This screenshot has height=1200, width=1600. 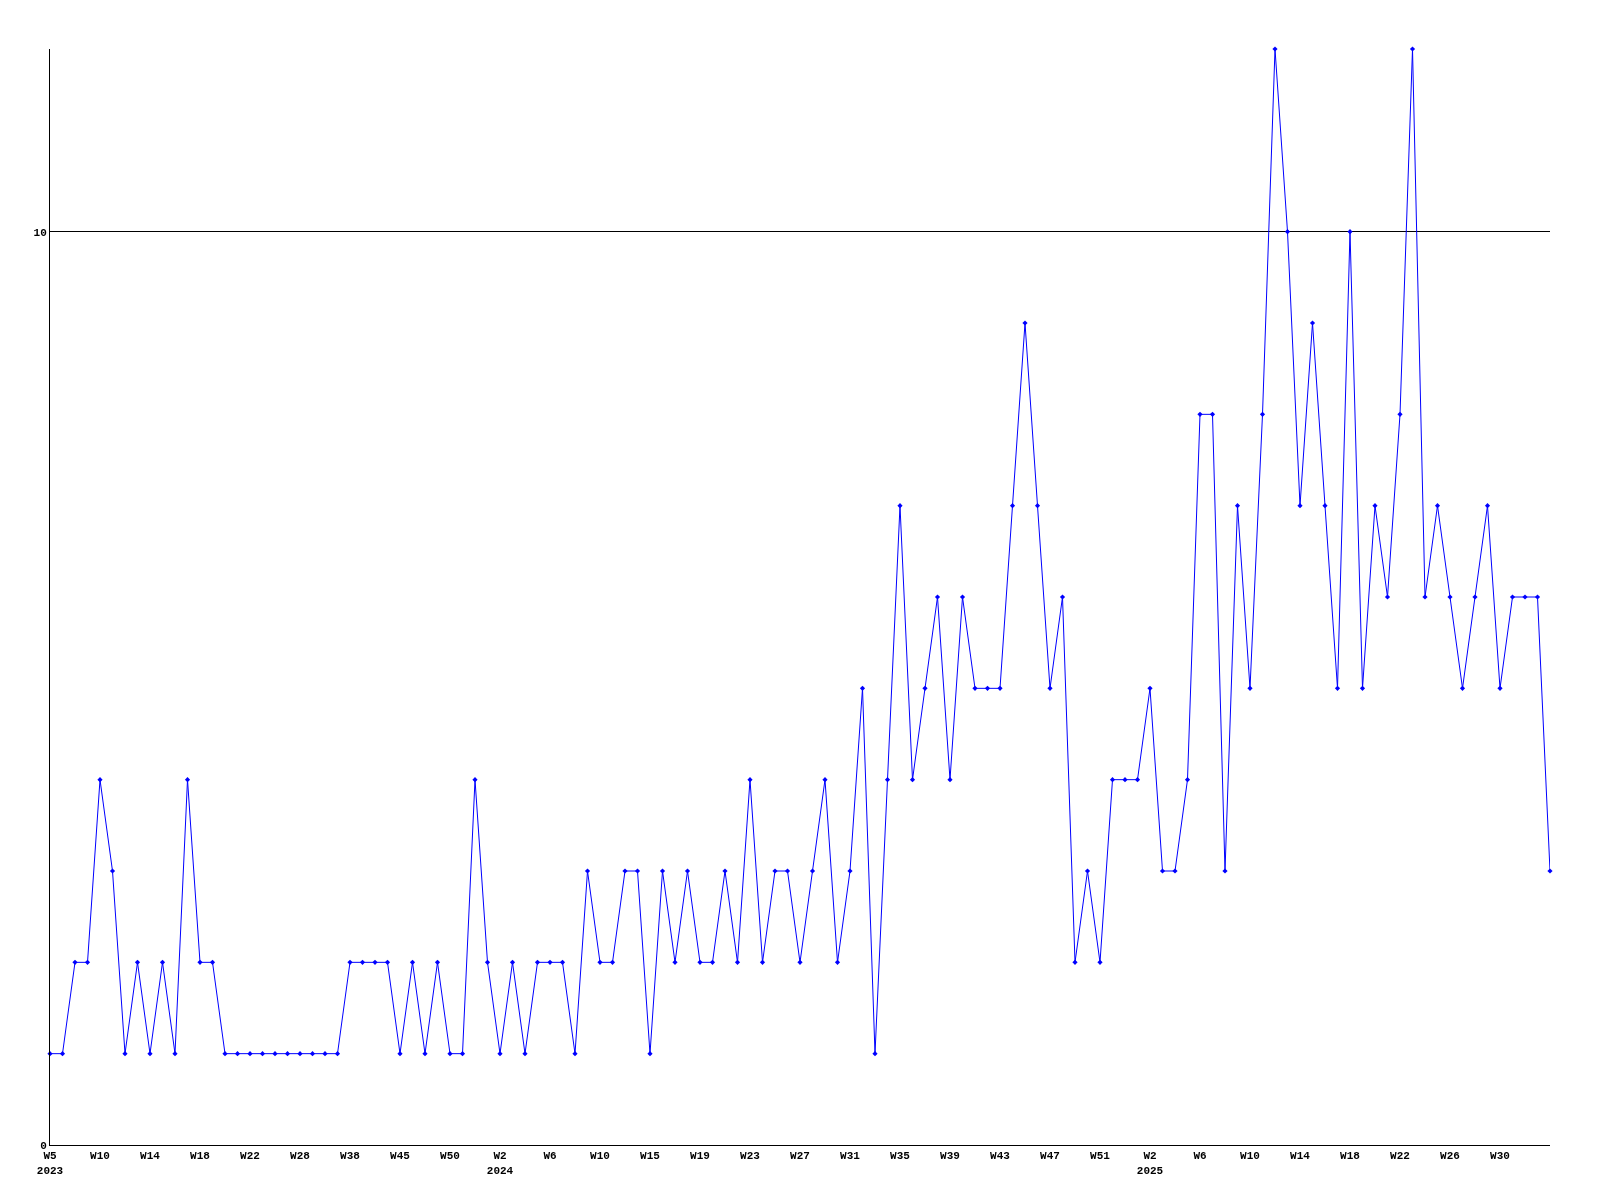 What do you see at coordinates (40, 232) in the screenshot?
I see `y-tick-label: 10` at bounding box center [40, 232].